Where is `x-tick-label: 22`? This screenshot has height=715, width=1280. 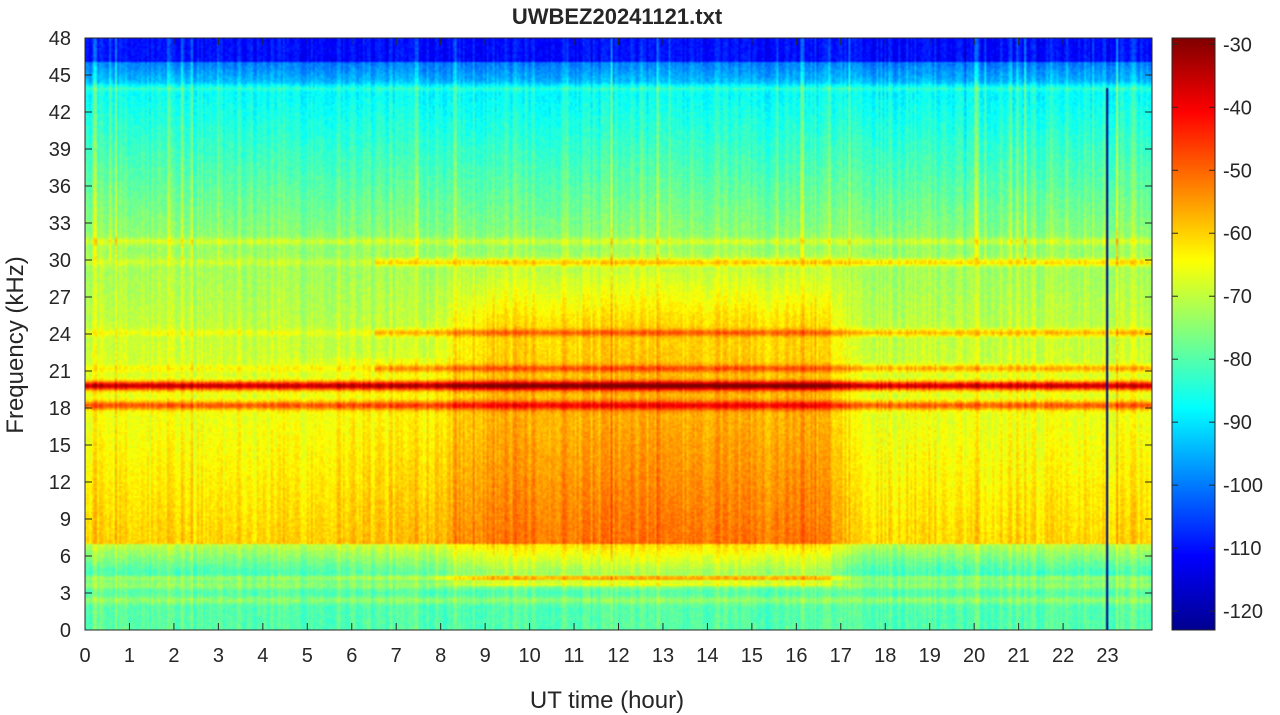 x-tick-label: 22 is located at coordinates (1063, 656).